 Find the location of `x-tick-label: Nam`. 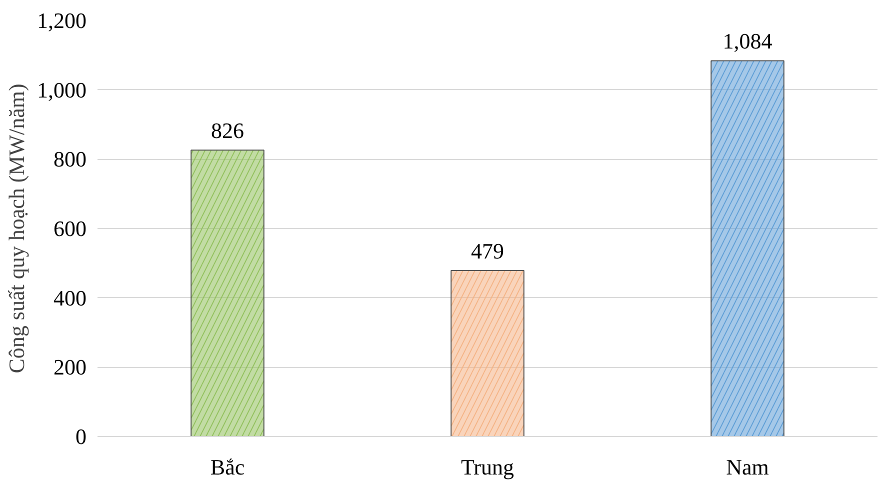

x-tick-label: Nam is located at coordinates (747, 467).